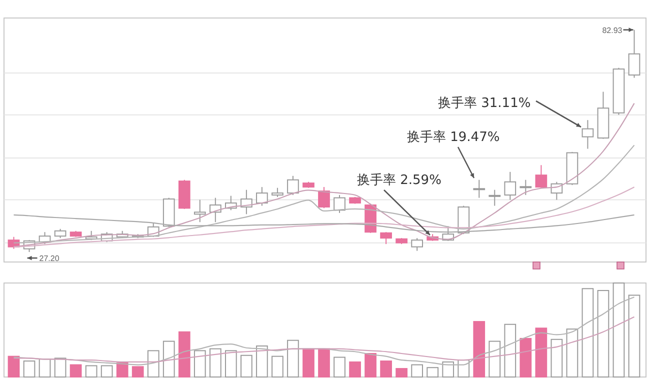  What do you see at coordinates (399, 180) in the screenshot?
I see `annotation: 换手率 2.59%` at bounding box center [399, 180].